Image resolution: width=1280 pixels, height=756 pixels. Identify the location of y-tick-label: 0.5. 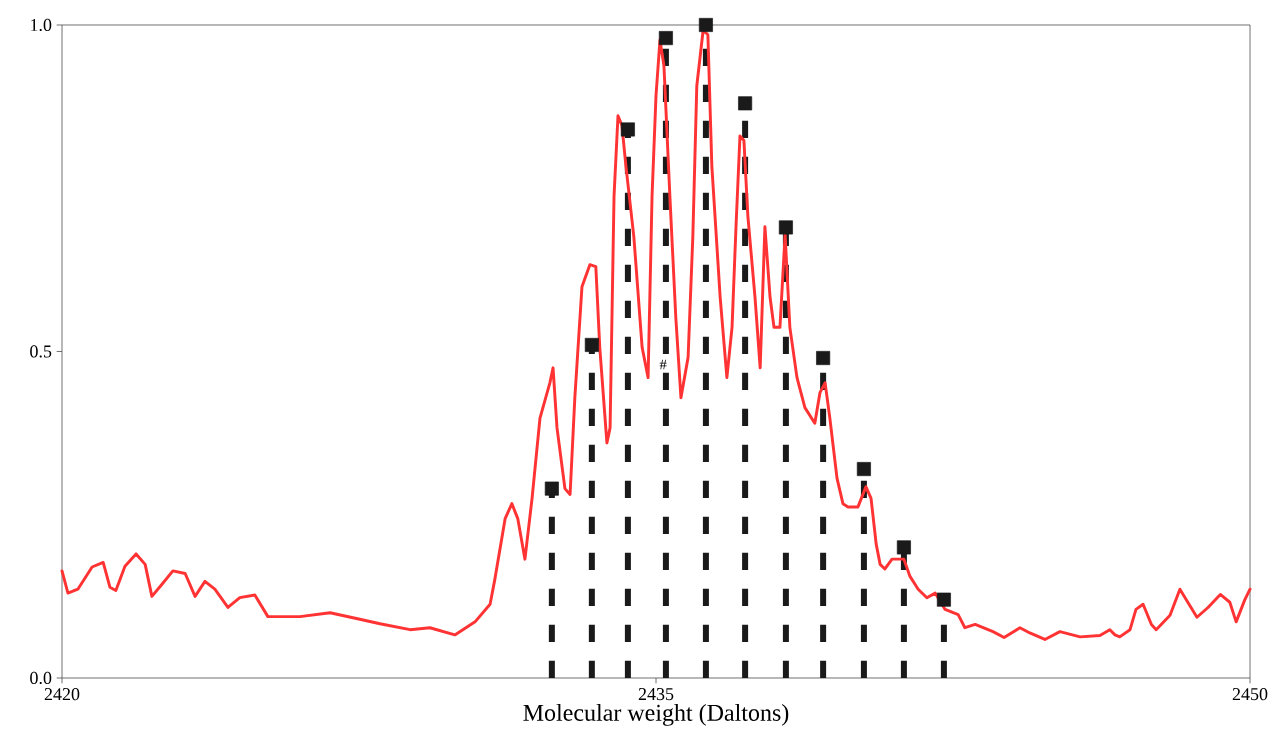
(41, 351).